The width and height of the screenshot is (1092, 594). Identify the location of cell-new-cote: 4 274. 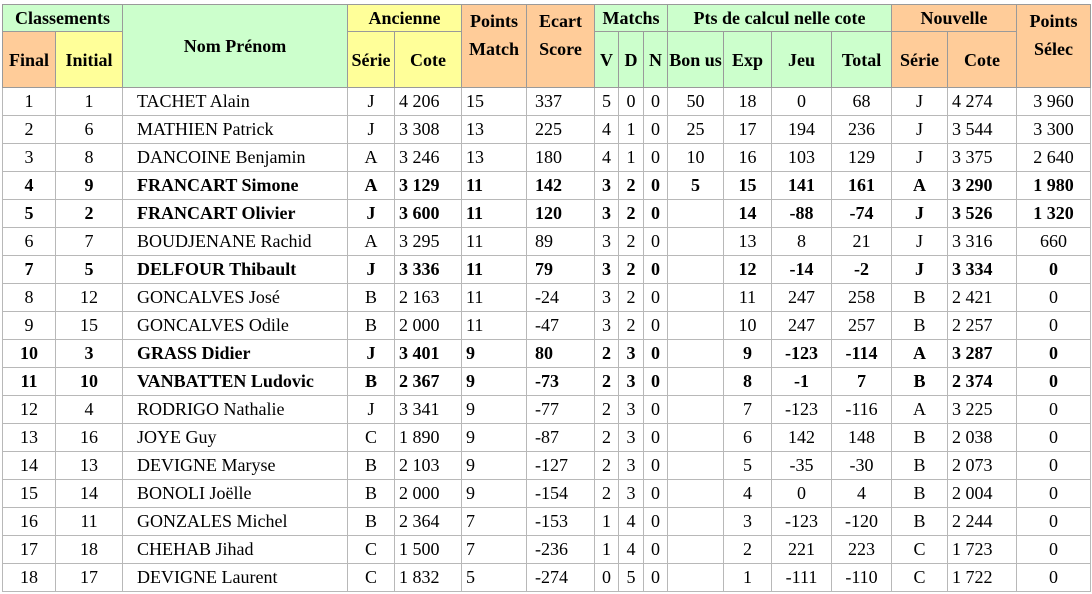
(982, 101).